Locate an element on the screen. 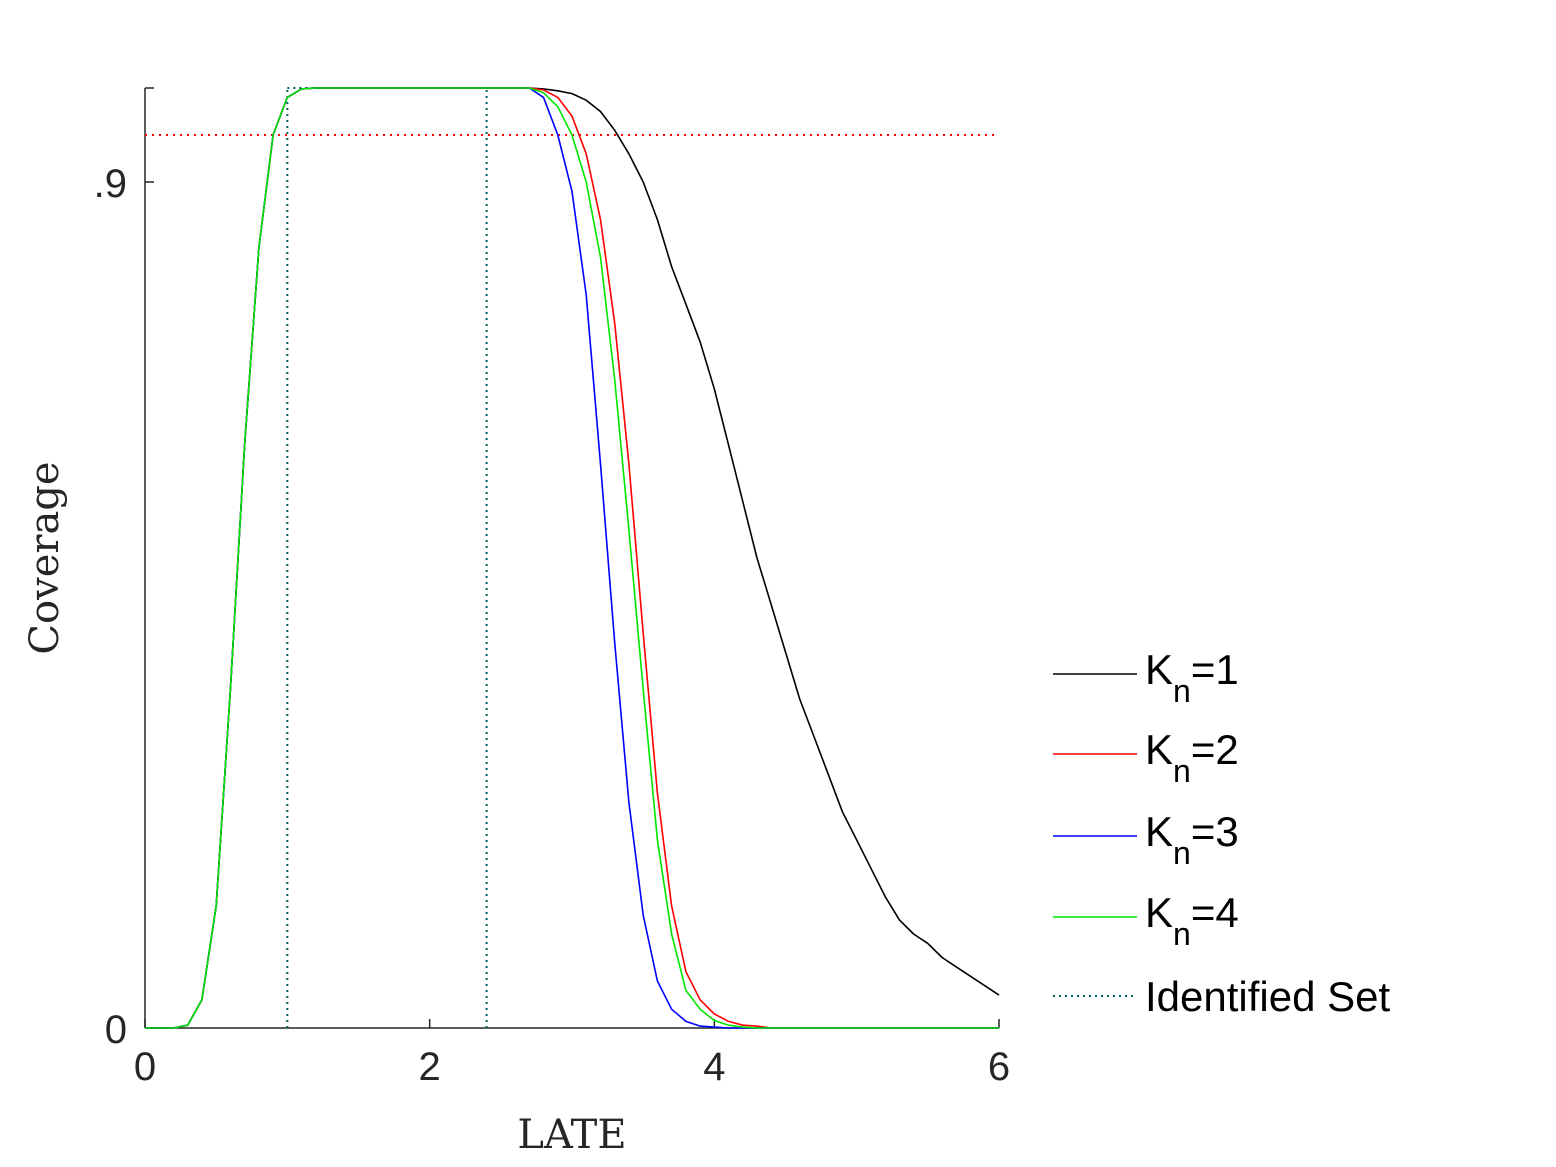  x-tick-label-1: 2 is located at coordinates (430, 1067).